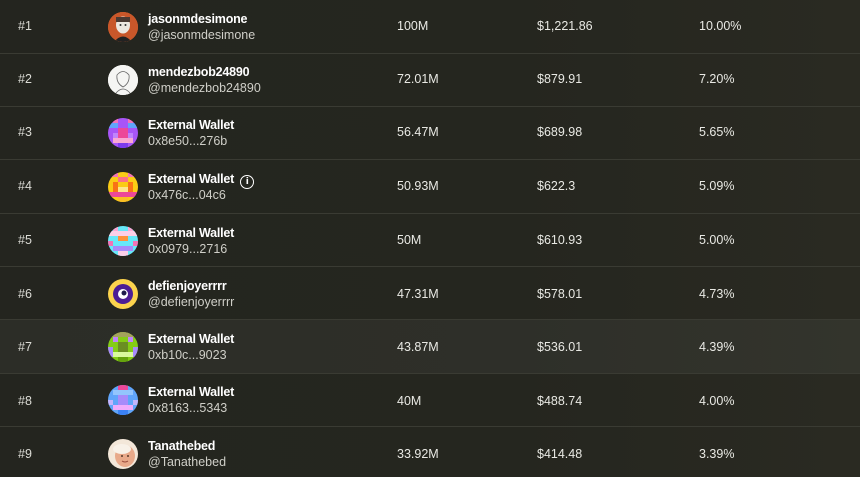 The image size is (860, 477). I want to click on holder-handle: @defienjoyerrrr, so click(191, 302).